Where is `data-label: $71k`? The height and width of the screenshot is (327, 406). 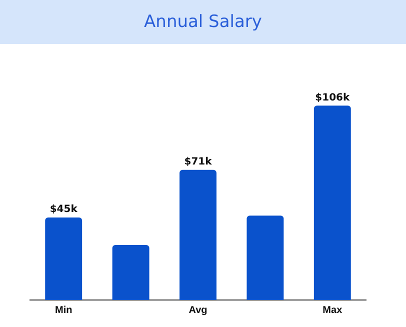 data-label: $71k is located at coordinates (198, 162).